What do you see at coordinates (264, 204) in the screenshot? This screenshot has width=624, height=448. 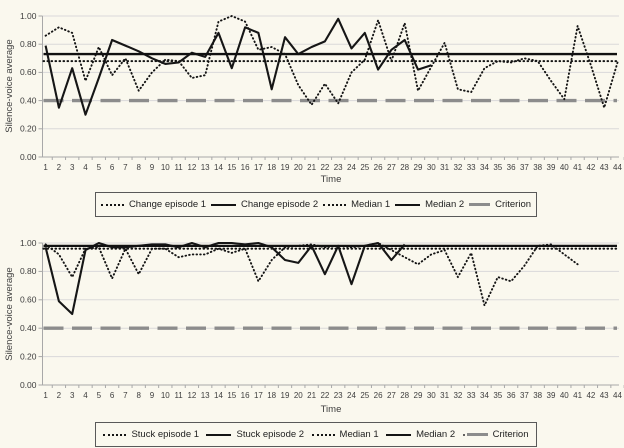 I see `legend-item: Change episode 2` at bounding box center [264, 204].